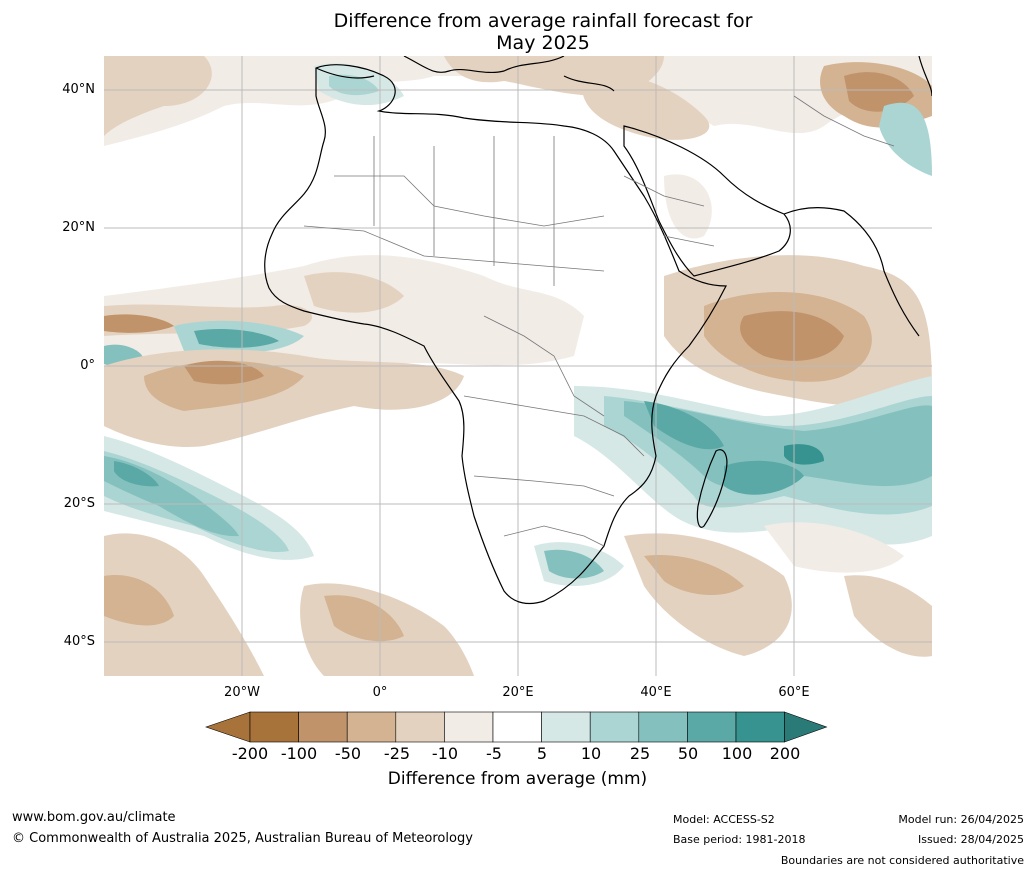 This screenshot has width=1035, height=873. What do you see at coordinates (806, 727) in the screenshot?
I see `colorbar-extend-high` at bounding box center [806, 727].